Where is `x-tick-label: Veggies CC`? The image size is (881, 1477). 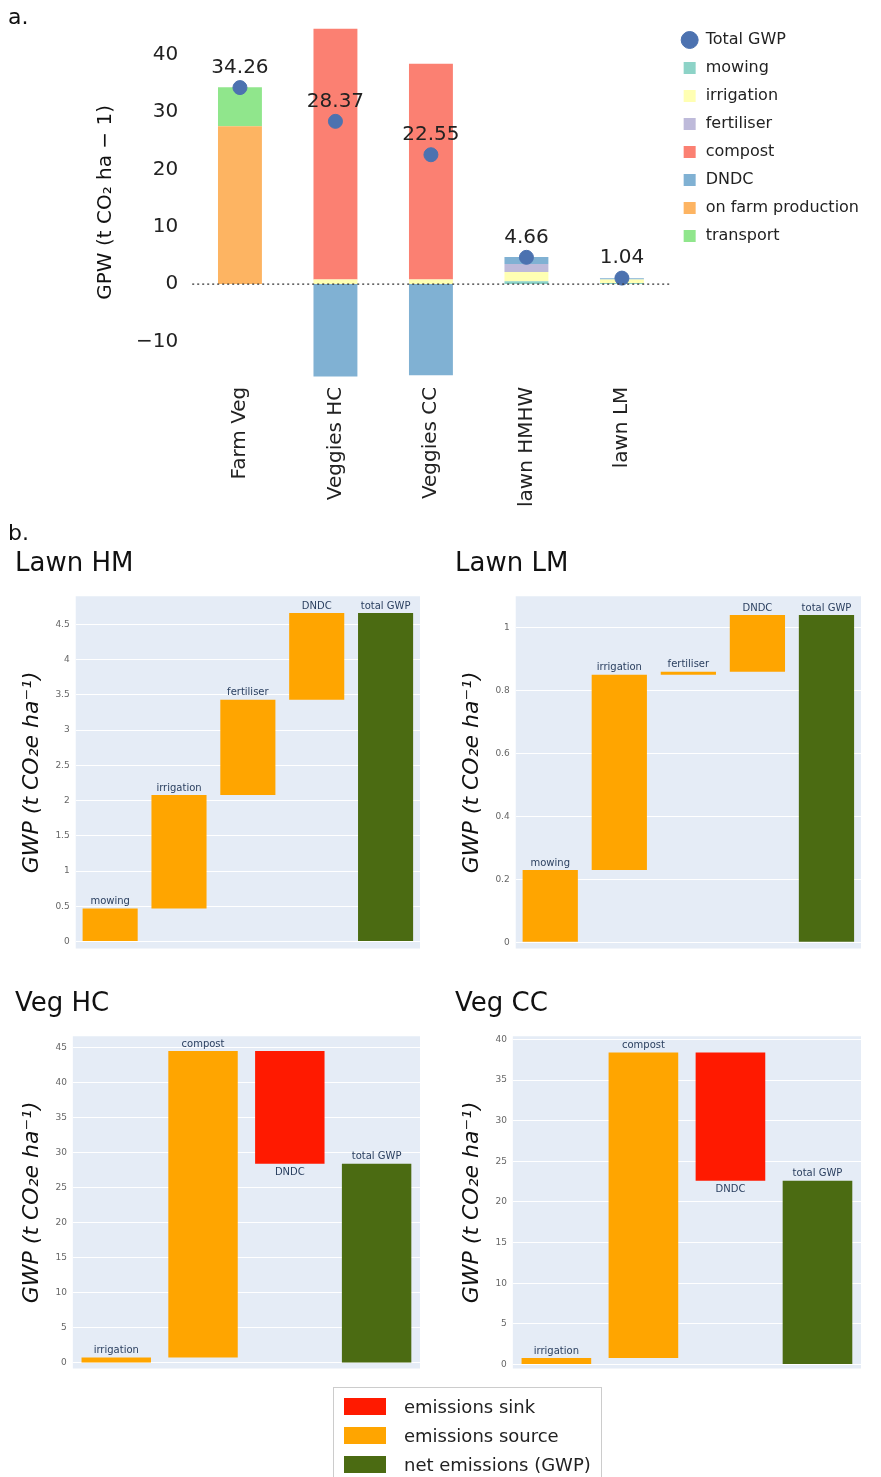 x-tick-label: Veggies CC is located at coordinates (429, 443).